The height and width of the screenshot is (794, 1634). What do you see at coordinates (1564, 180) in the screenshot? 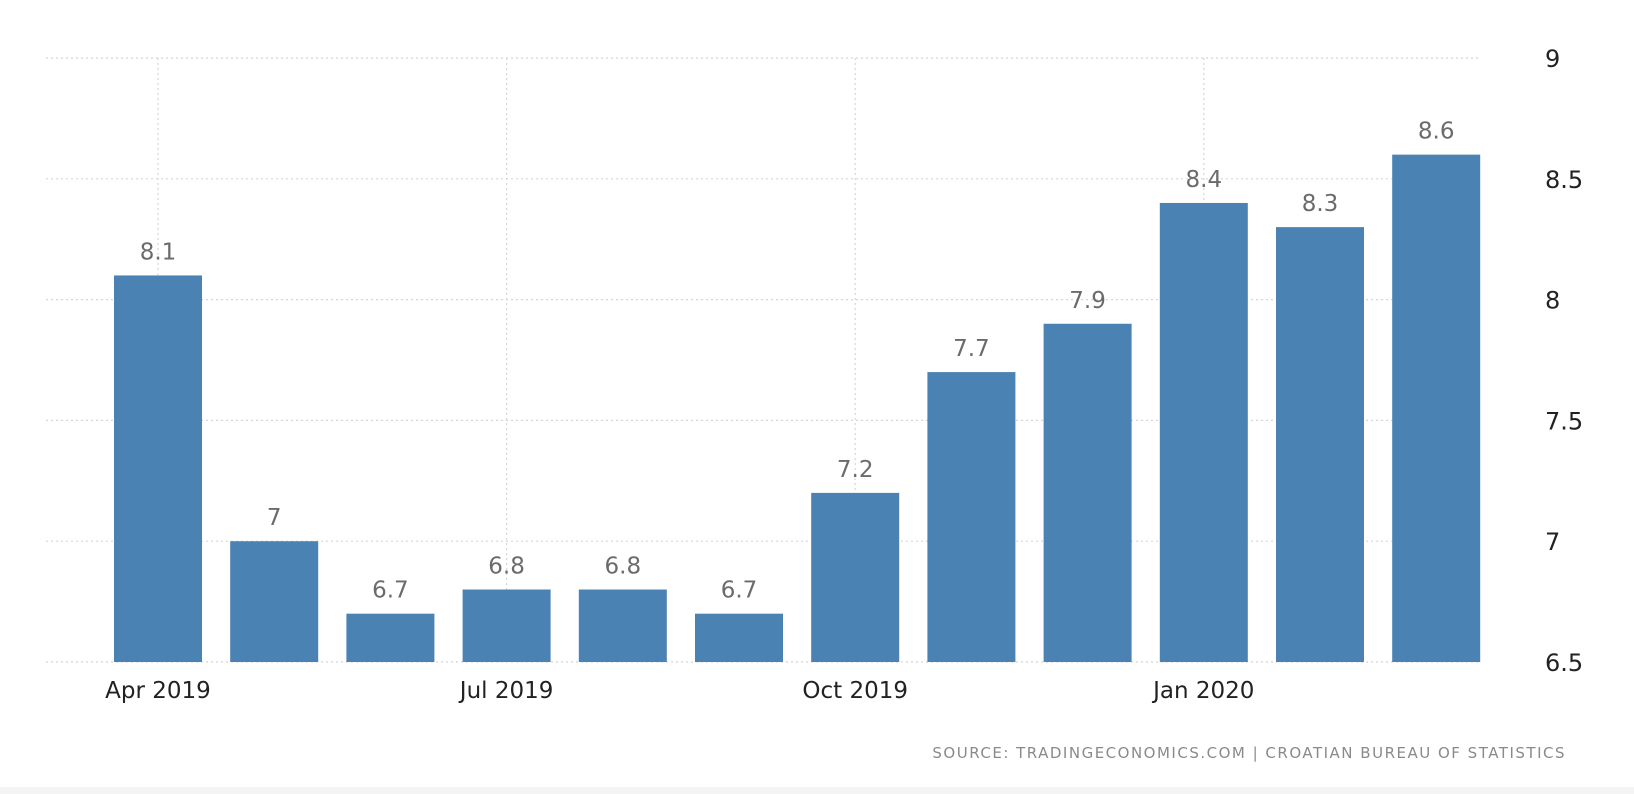
I see `y-tick-label: 8.5` at bounding box center [1564, 180].